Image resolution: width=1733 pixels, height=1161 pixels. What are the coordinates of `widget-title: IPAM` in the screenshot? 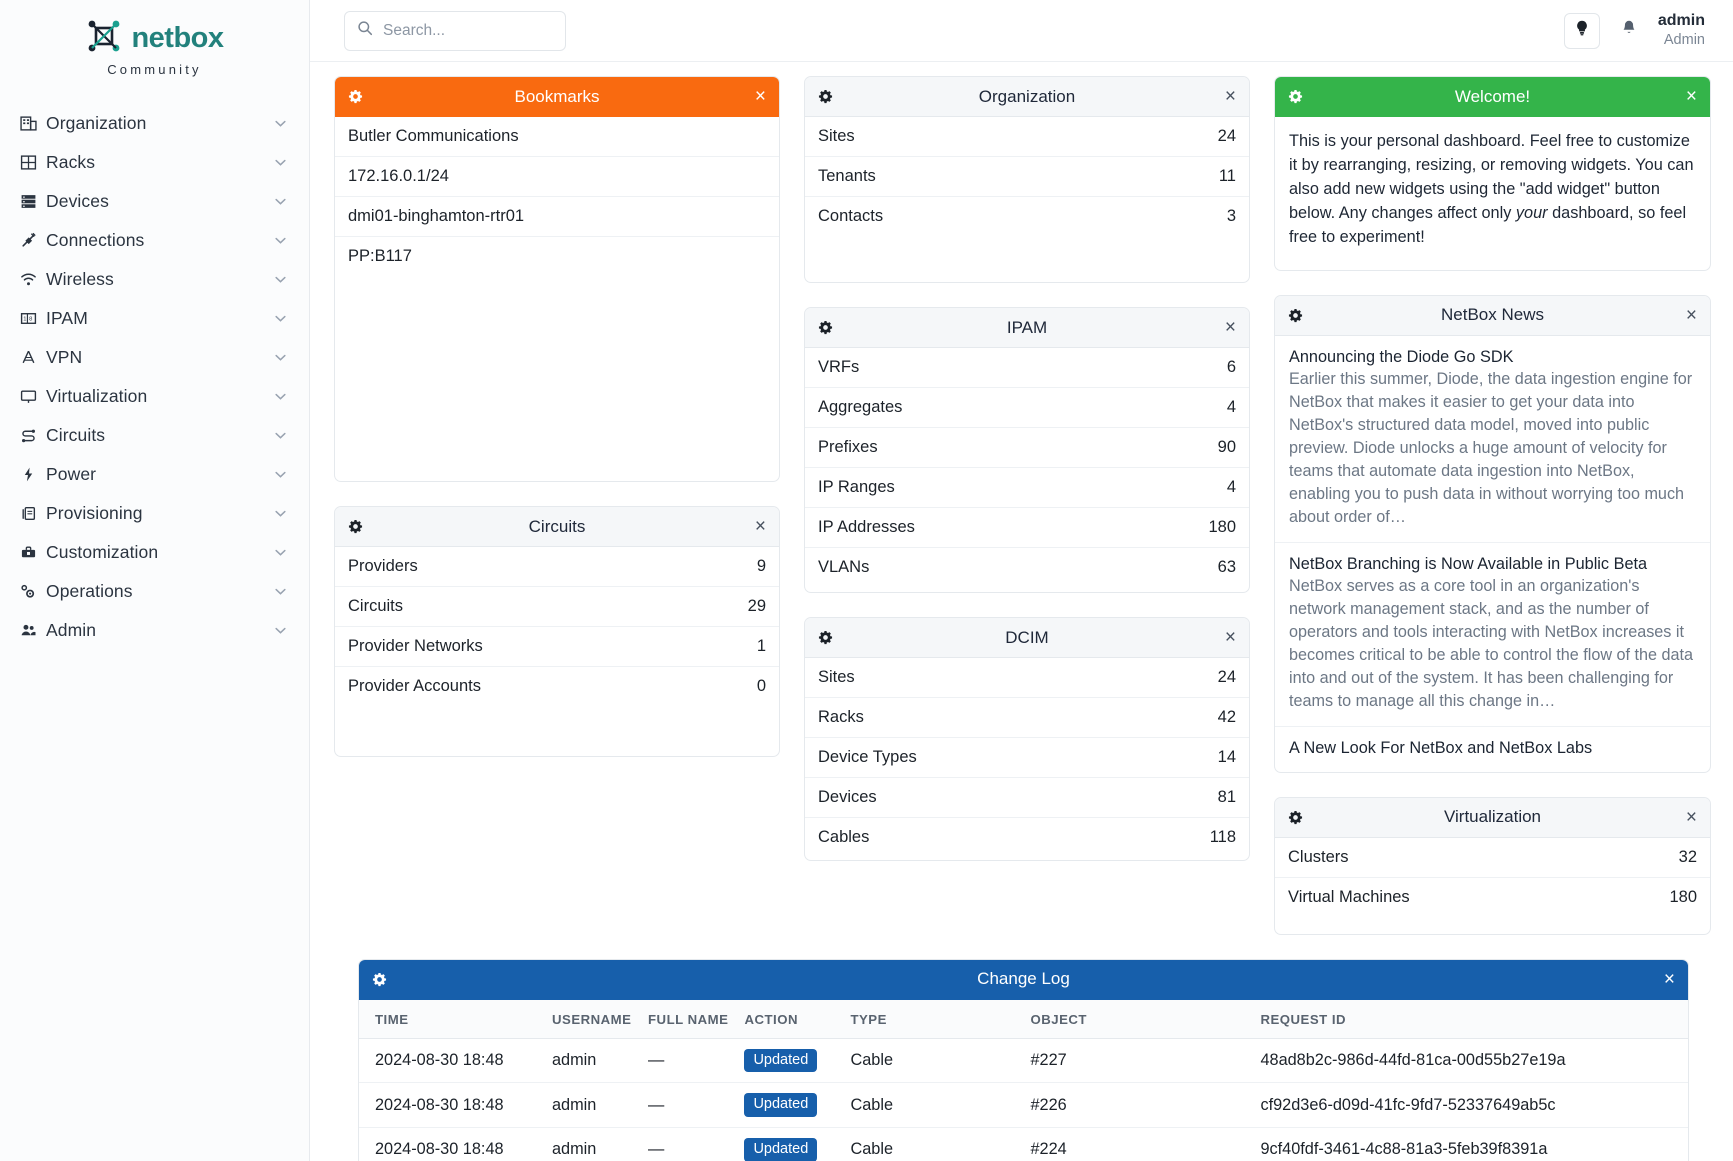 It's located at (1027, 327).